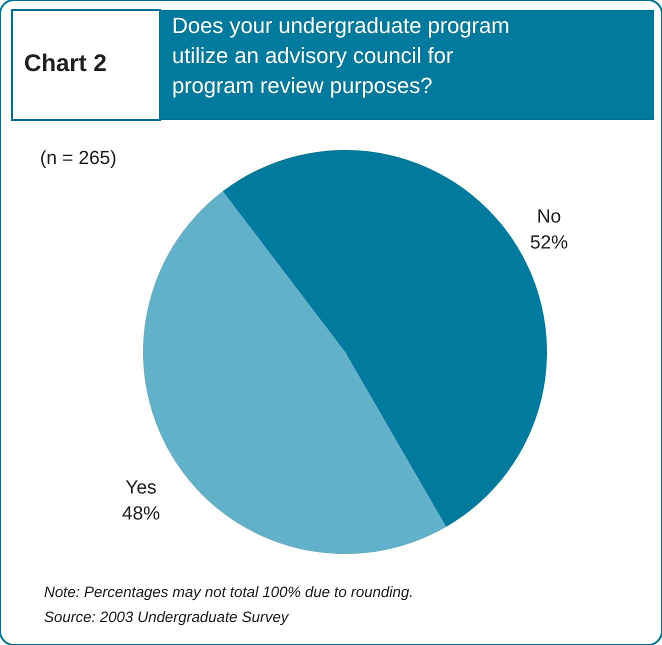 Image resolution: width=662 pixels, height=645 pixels. Describe the element at coordinates (141, 488) in the screenshot. I see `slice-label: Yes` at that location.